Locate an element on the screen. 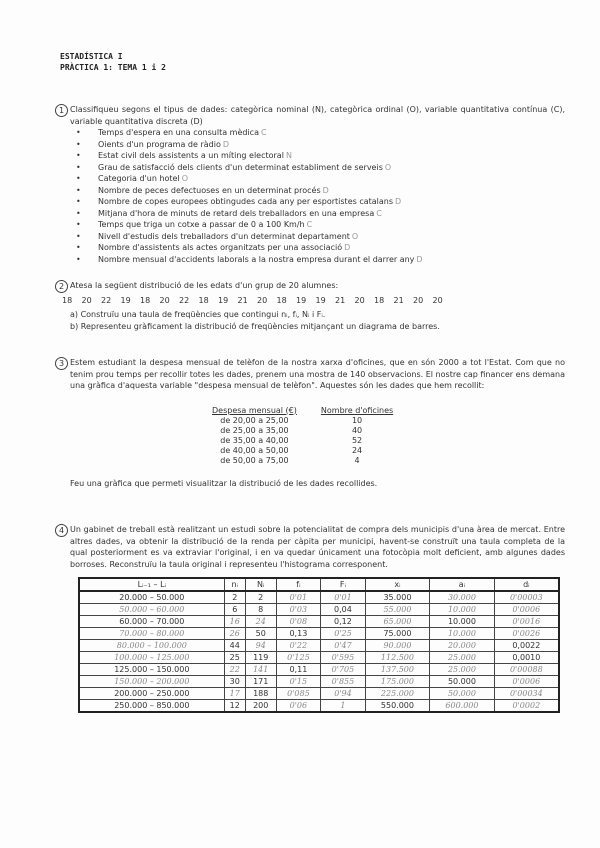 The image size is (600, 848). table-row: de 40,00 a 50,00 24 is located at coordinates (302, 451).